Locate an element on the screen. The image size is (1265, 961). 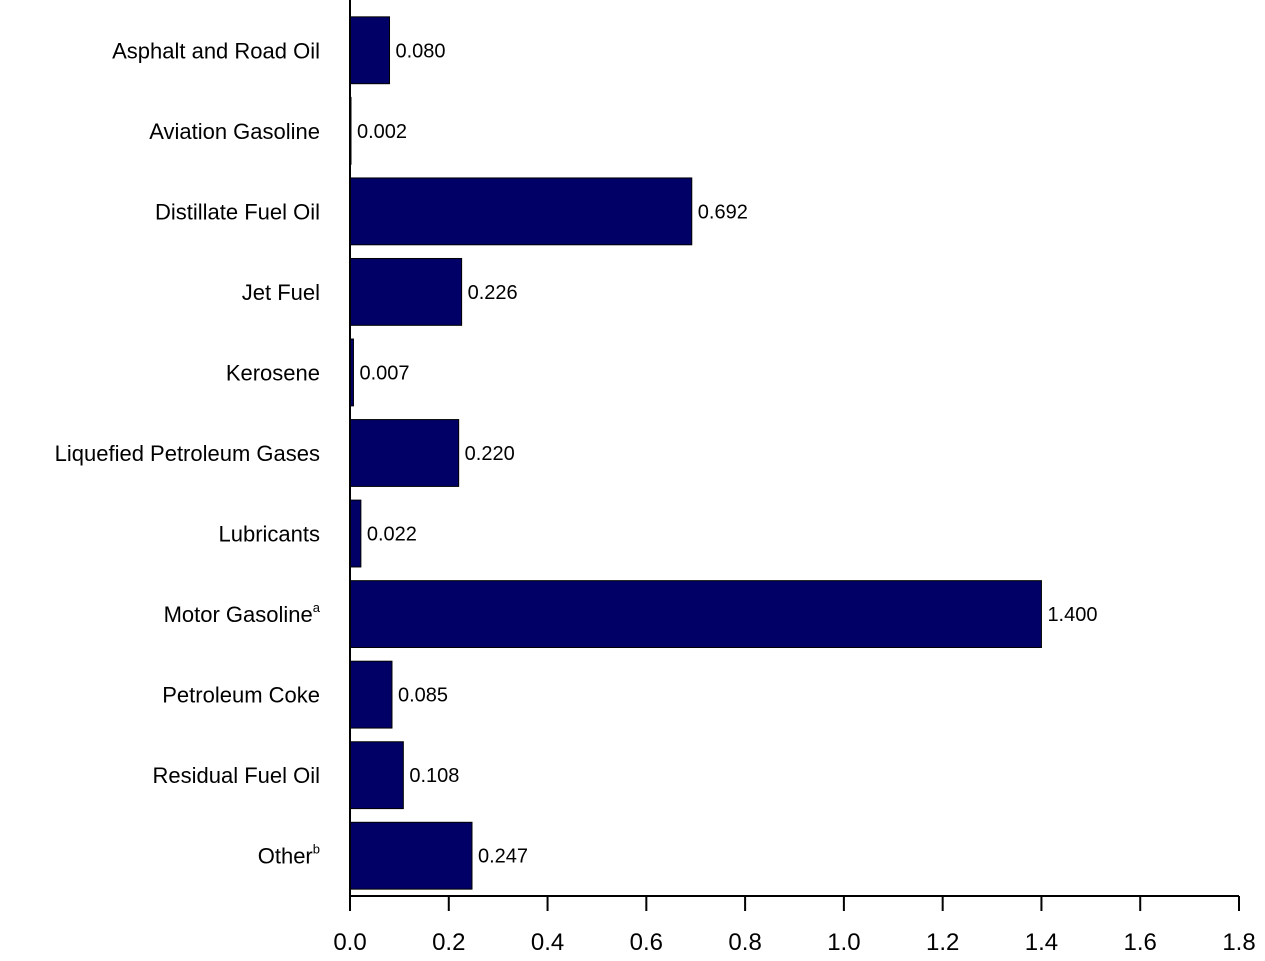
x-tick-label: 1.4 is located at coordinates (1041, 942).